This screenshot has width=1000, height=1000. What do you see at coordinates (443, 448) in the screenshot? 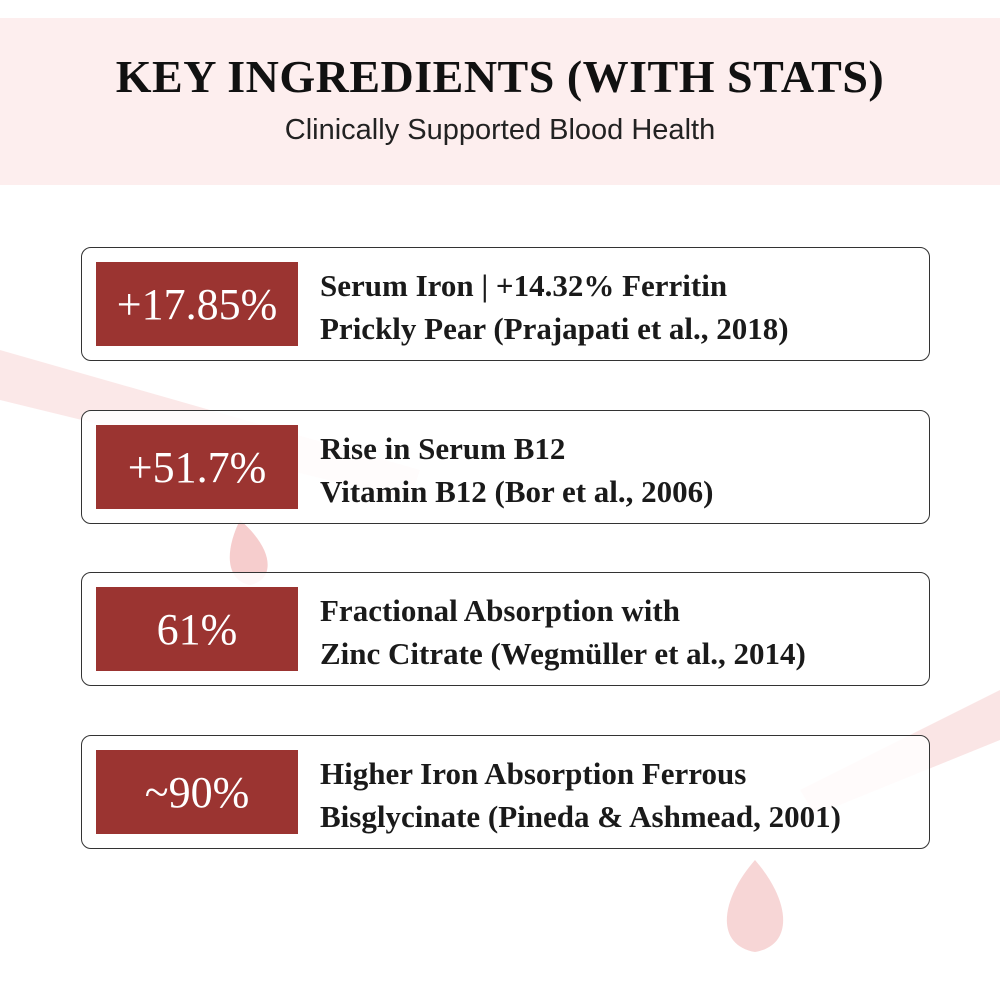
I see `card-line: Rise in Serum B12` at bounding box center [443, 448].